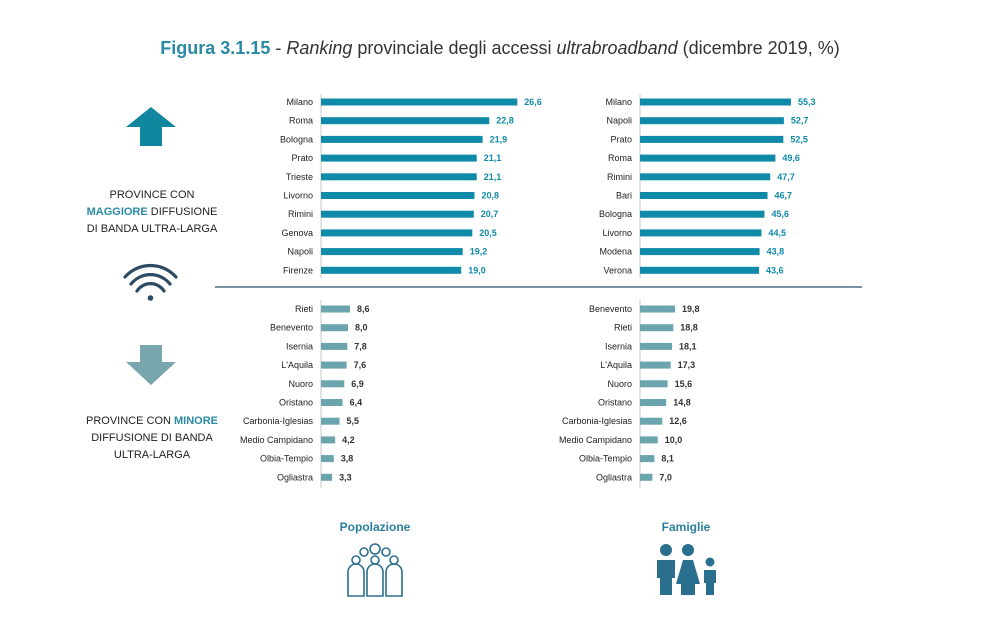  I want to click on category-label-fam-bottom-3: Isernia, so click(618, 346).